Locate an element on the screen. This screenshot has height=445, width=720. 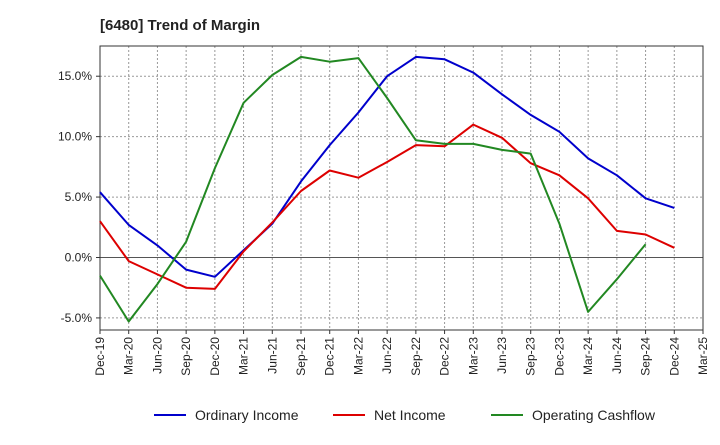
y-tick-label: 15.0% is located at coordinates (75, 76).